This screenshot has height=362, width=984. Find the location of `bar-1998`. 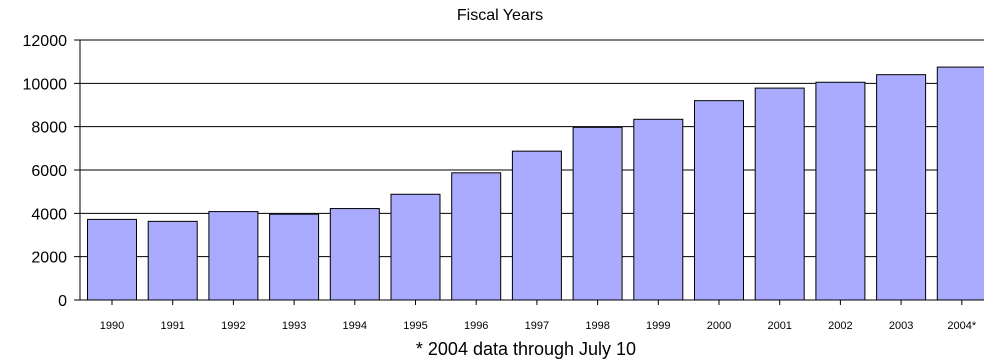

bar-1998 is located at coordinates (597, 213).